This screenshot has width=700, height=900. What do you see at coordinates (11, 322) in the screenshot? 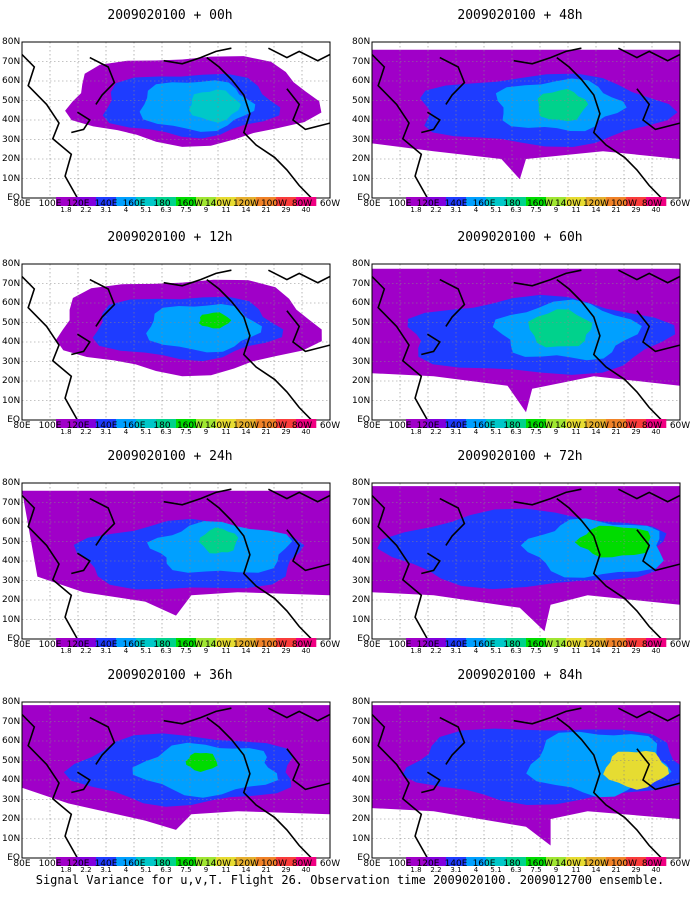
I see `lat-tick-label: 50N` at bounding box center [11, 322].